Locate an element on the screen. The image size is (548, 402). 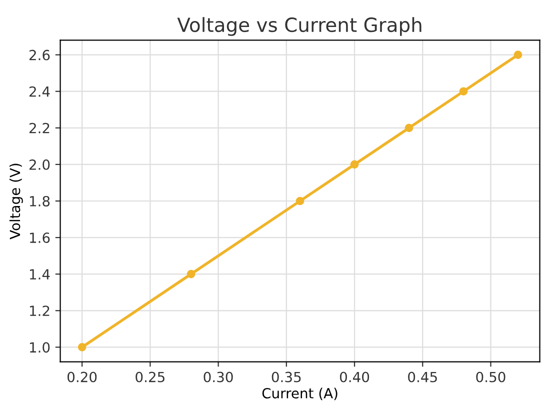
chart-title: Voltage vs Current Graph is located at coordinates (299, 26).